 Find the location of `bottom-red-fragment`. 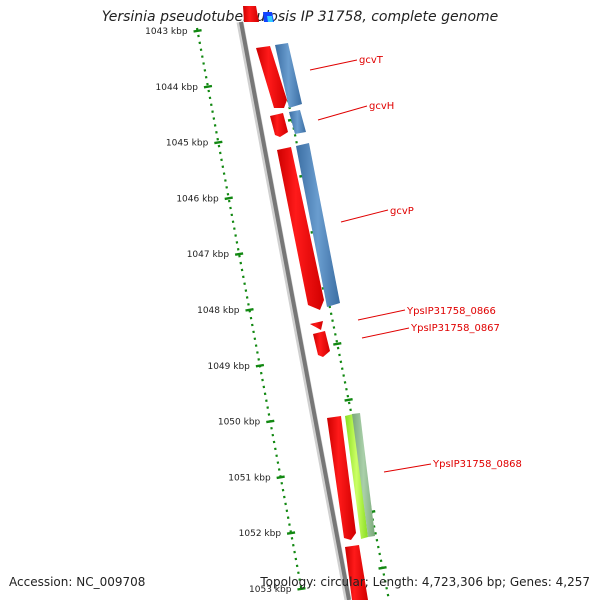

bottom-red-fragment is located at coordinates (356, 572).